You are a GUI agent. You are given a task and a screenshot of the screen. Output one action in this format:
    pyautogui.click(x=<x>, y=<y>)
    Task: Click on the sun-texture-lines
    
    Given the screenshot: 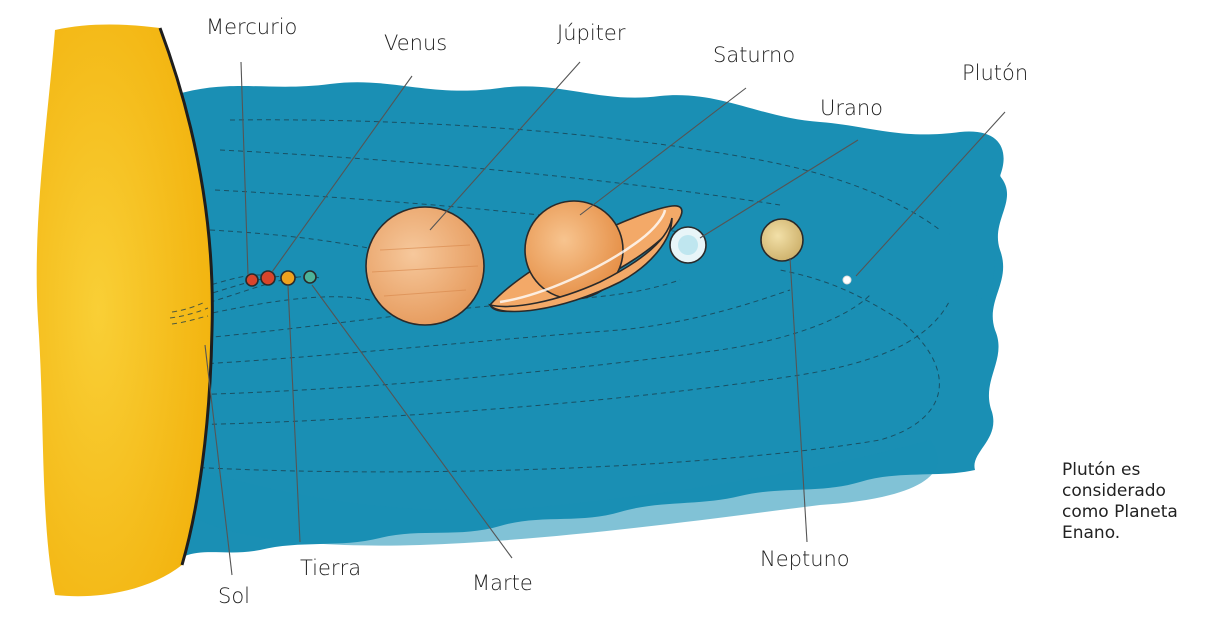 What is the action you would take?
    pyautogui.click(x=189, y=313)
    